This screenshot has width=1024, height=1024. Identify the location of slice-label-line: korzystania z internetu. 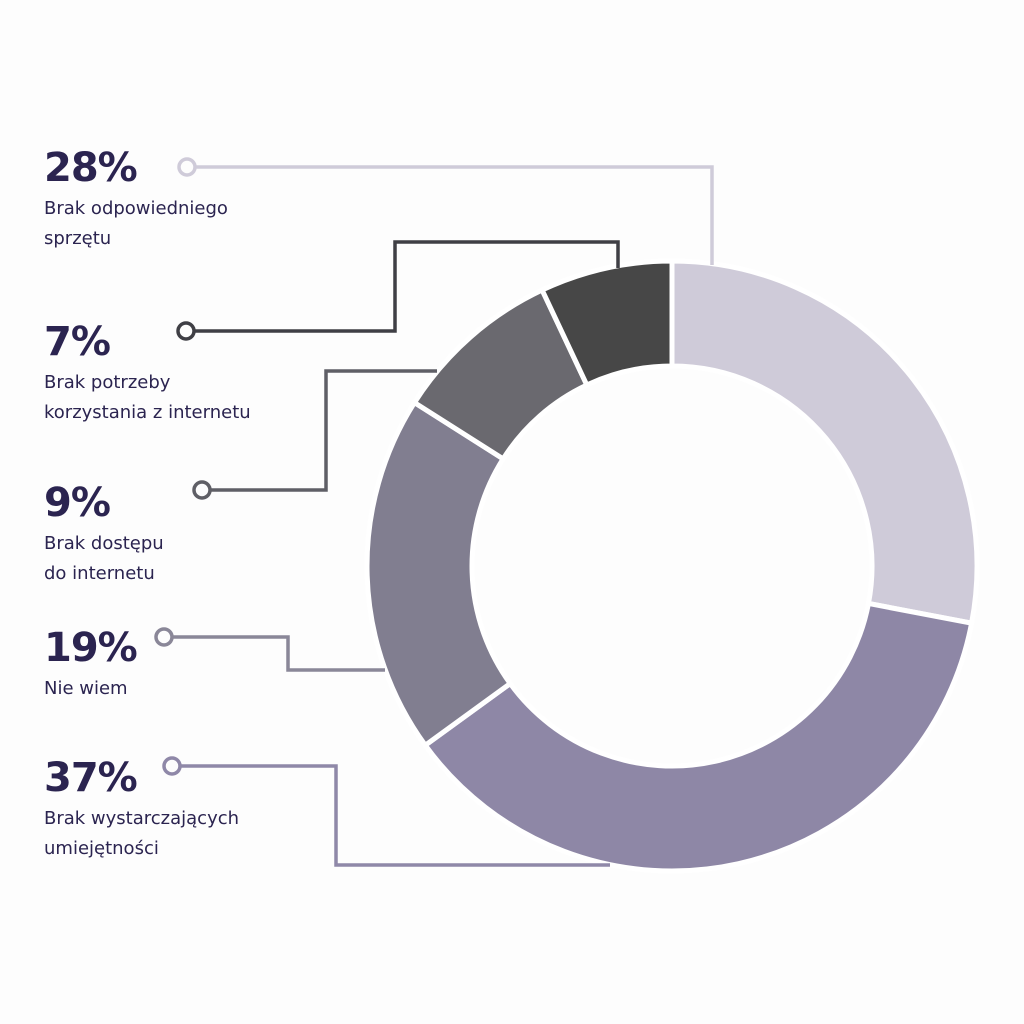
(147, 412).